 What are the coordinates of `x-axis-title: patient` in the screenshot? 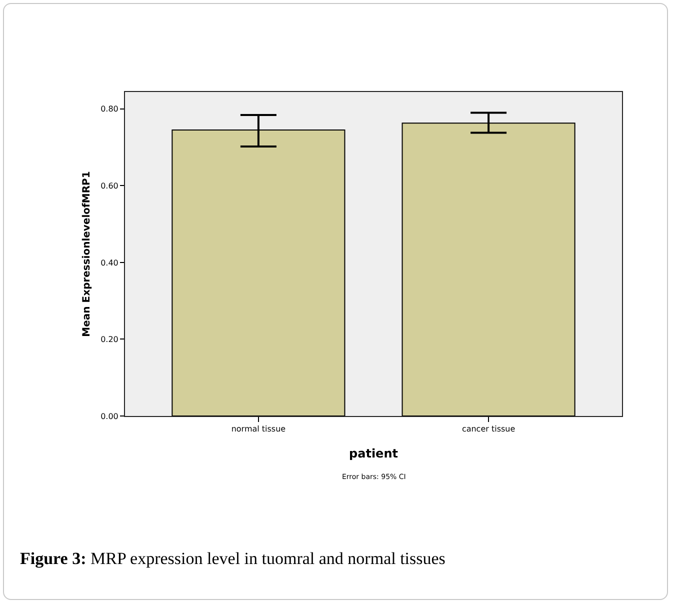 It's located at (373, 453).